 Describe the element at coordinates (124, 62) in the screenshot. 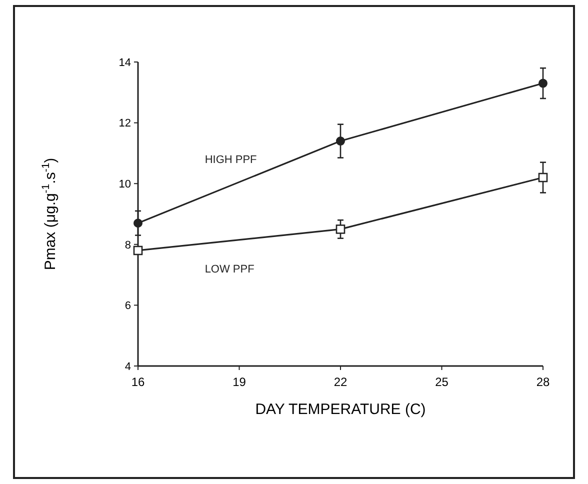

I see `y-tick-label: 14` at that location.